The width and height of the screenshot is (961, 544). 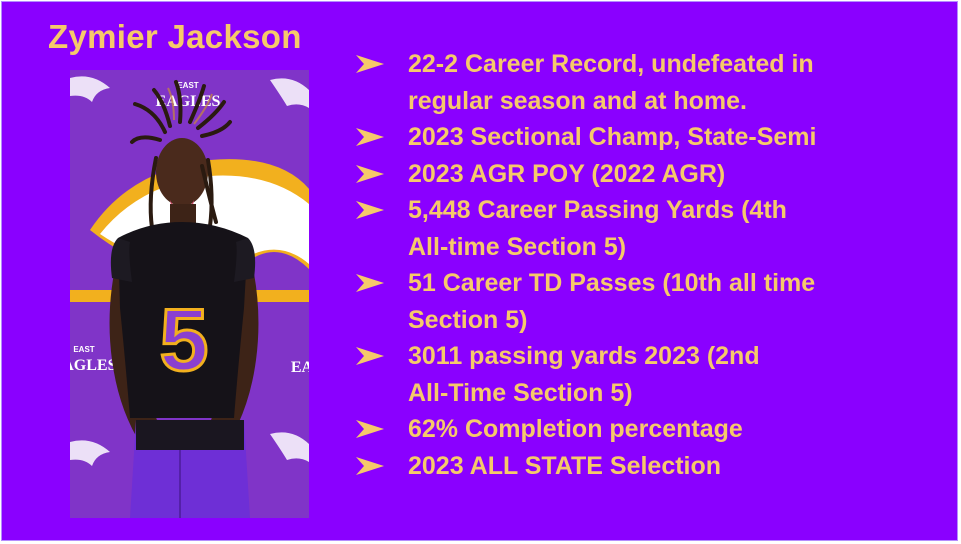 What do you see at coordinates (612, 137) in the screenshot?
I see `achievement-line: 2023 Sectional Champ, State-Semi` at bounding box center [612, 137].